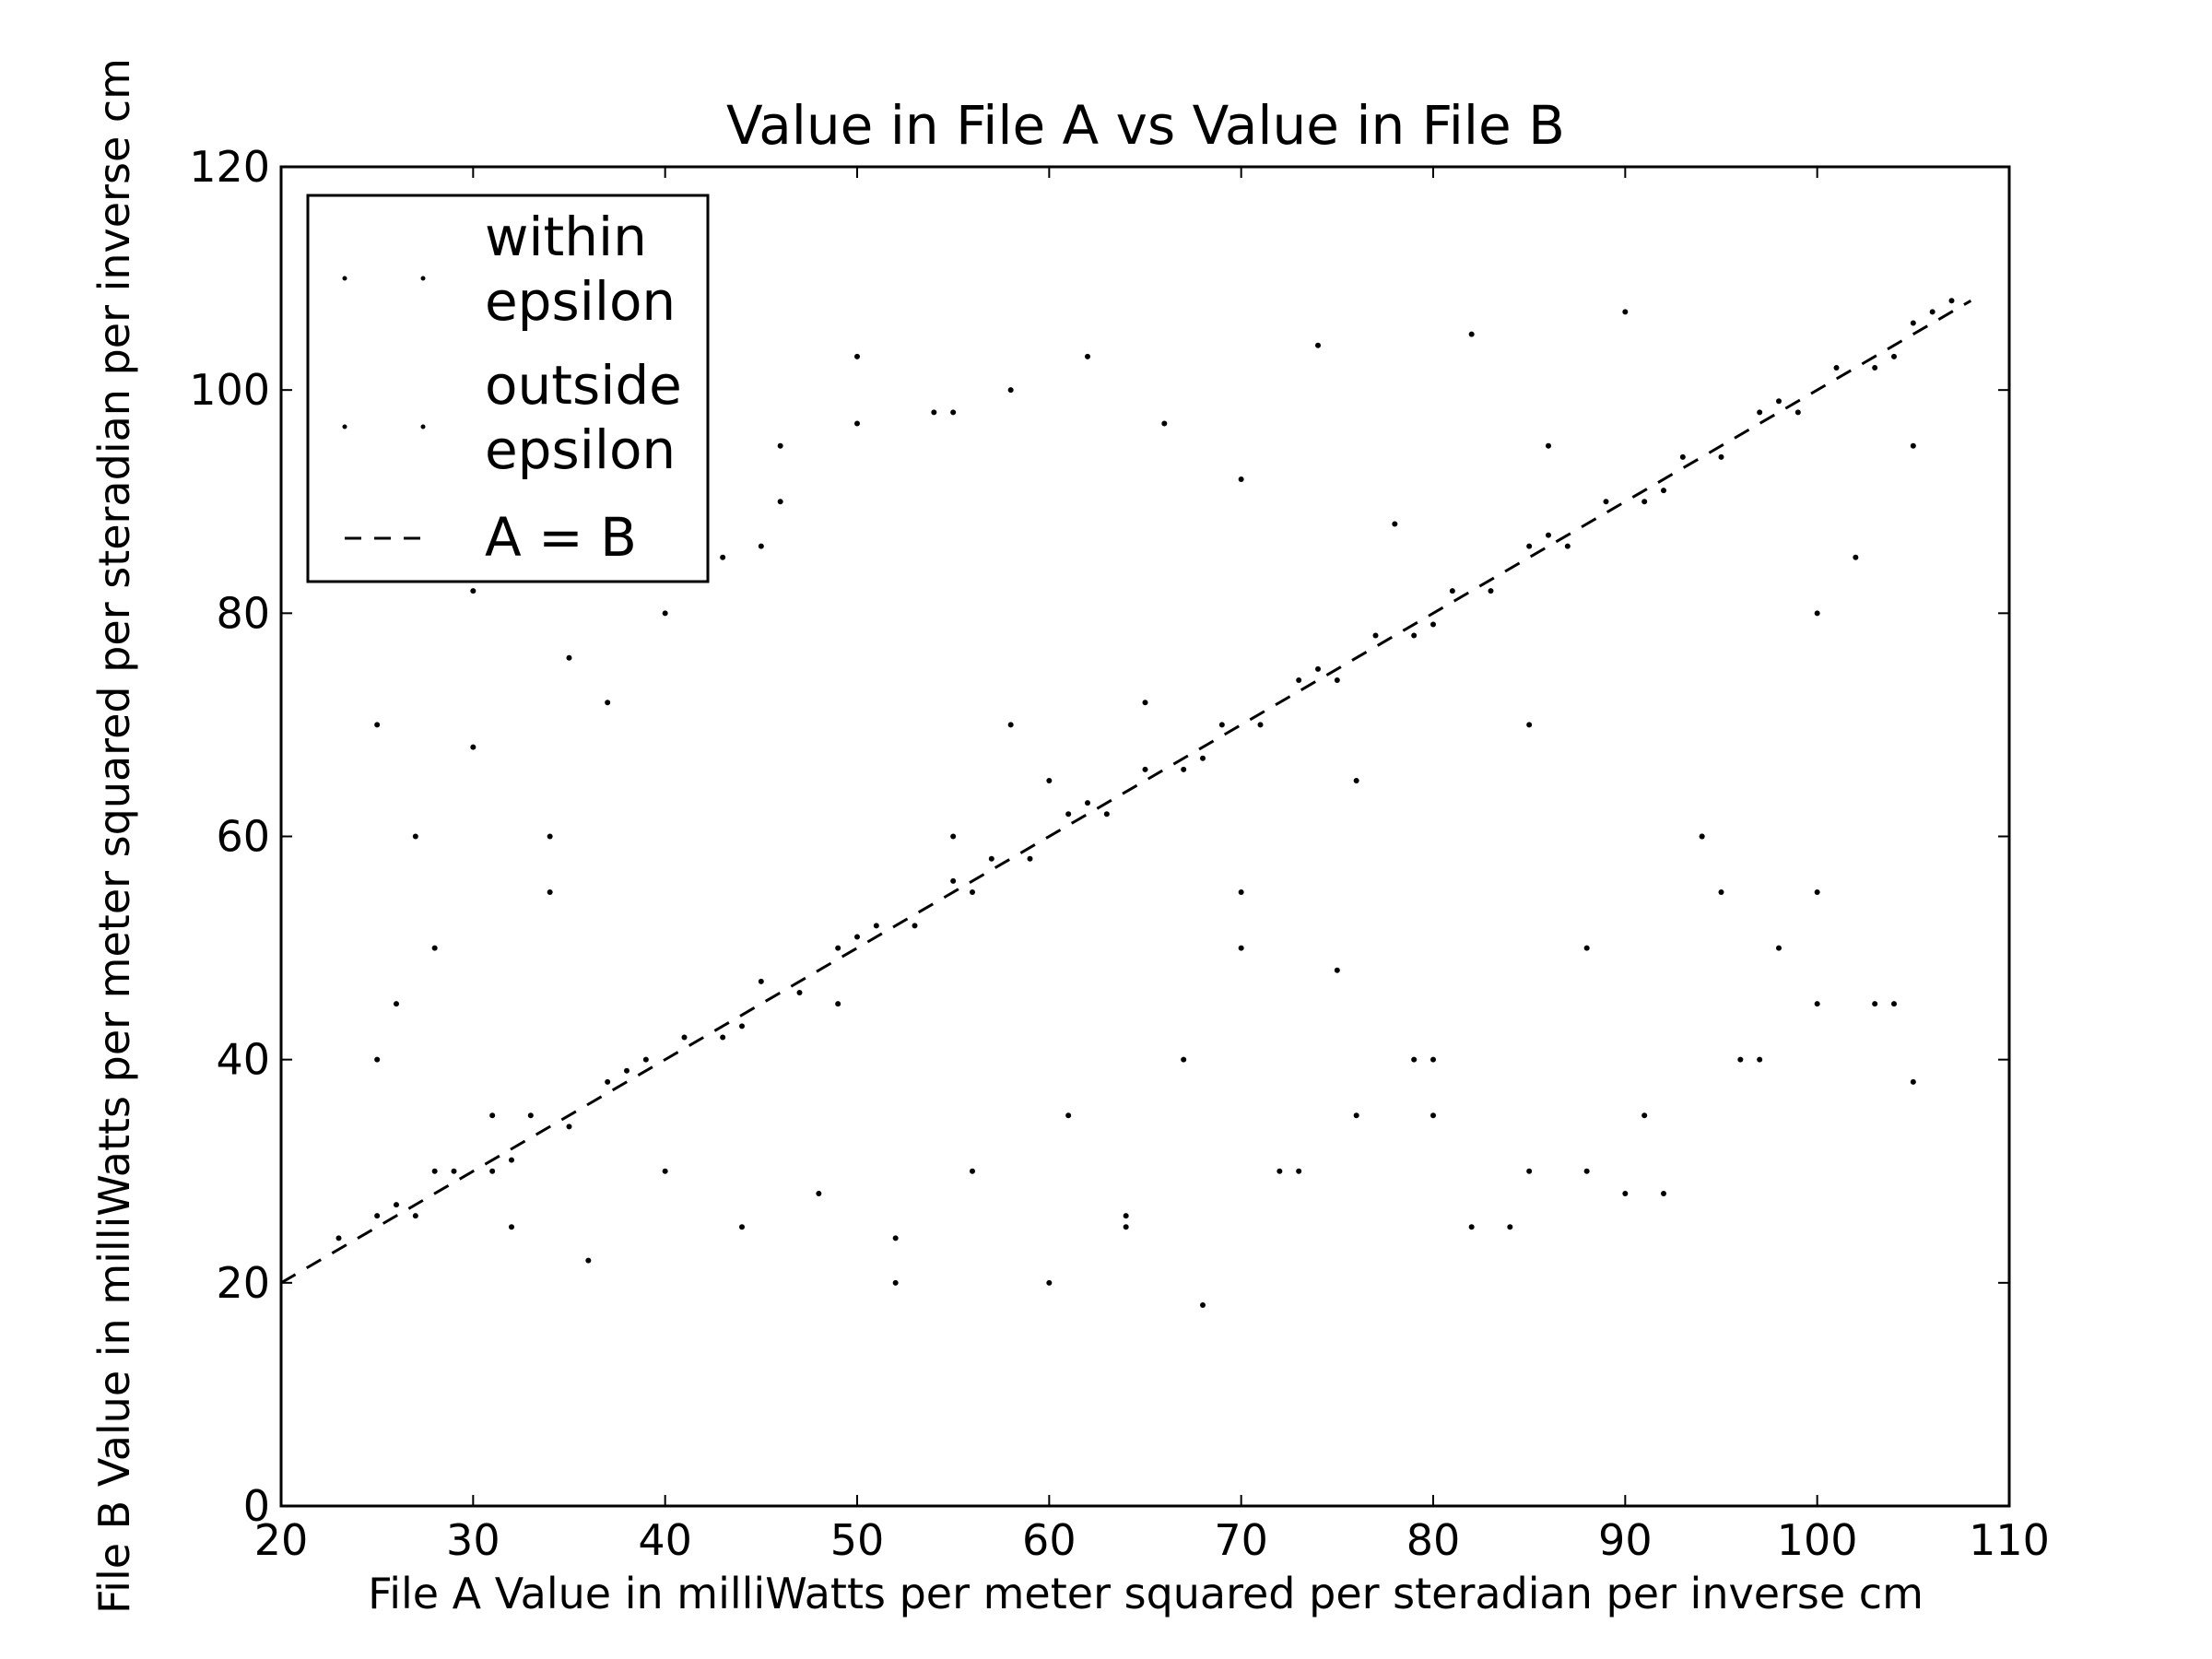 This screenshot has width=2212, height=1659. What do you see at coordinates (229, 390) in the screenshot?
I see `y-tick-label: 100` at bounding box center [229, 390].